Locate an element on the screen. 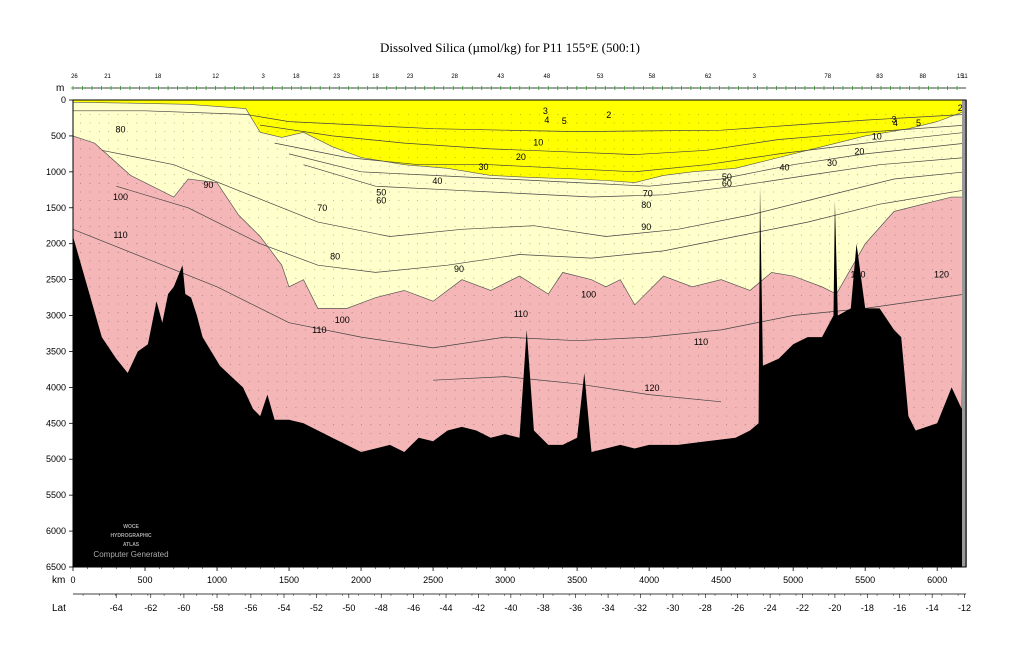 This screenshot has height=650, width=1020. watermark-caption: Computer Generated is located at coordinates (130, 554).